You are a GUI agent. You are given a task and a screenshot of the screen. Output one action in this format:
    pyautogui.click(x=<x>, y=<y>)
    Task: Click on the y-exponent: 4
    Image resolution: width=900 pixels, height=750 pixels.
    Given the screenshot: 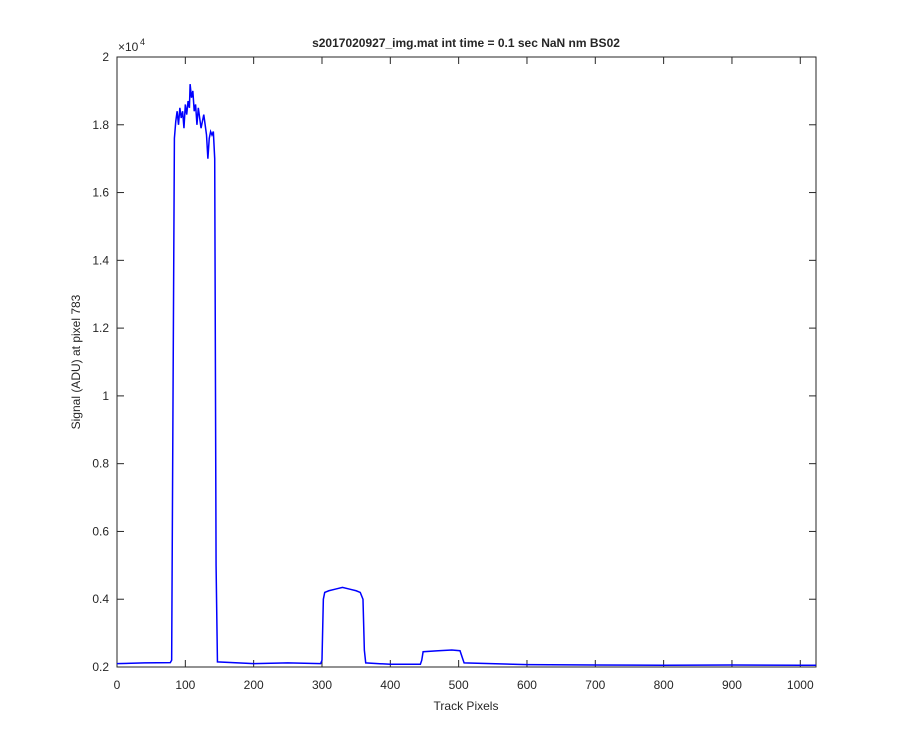 What is the action you would take?
    pyautogui.click(x=142, y=42)
    